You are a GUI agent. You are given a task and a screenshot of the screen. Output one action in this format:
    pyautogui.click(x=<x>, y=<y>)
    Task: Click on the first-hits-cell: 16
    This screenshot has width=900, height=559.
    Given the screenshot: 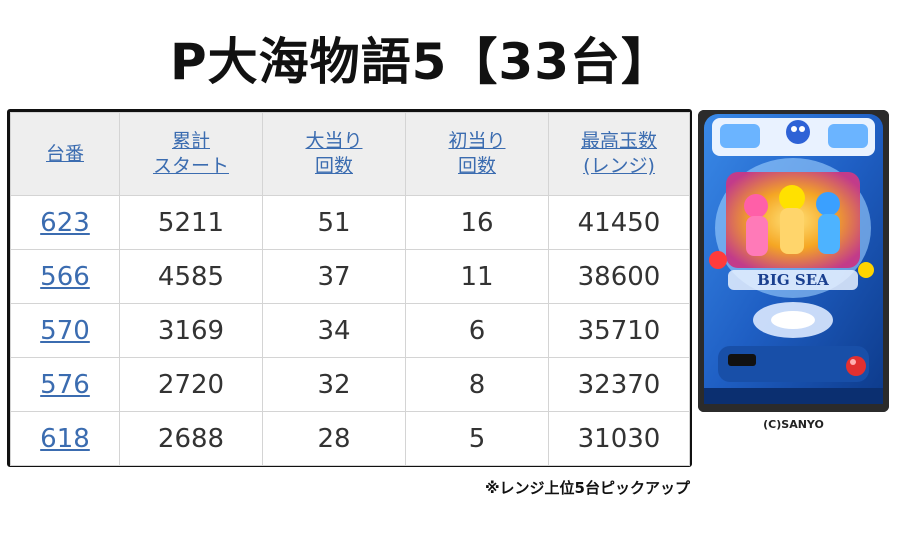 What is the action you would take?
    pyautogui.click(x=477, y=222)
    